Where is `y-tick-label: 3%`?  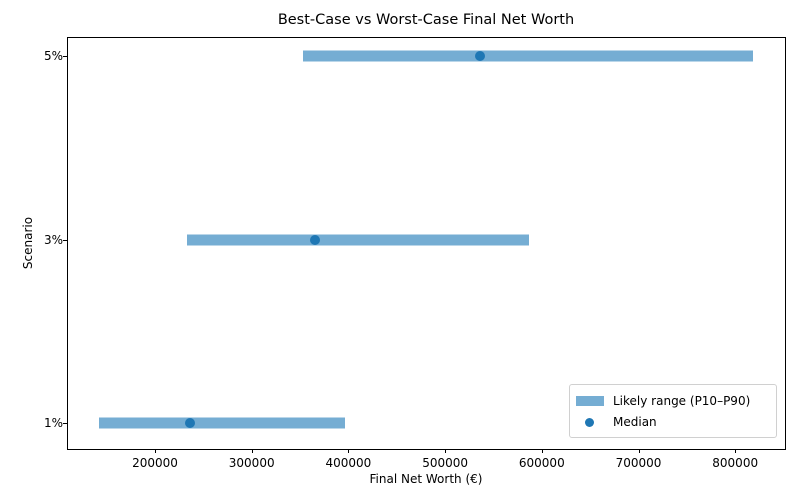 y-tick-label: 3% is located at coordinates (53, 240).